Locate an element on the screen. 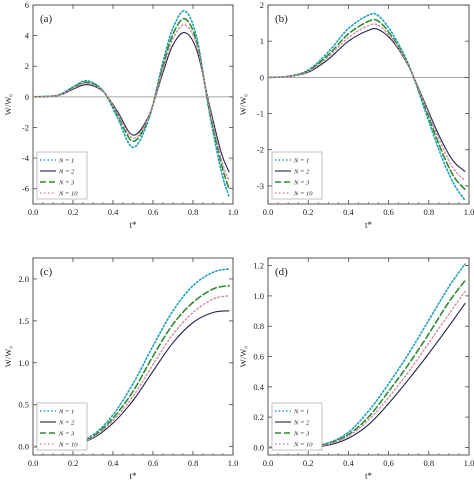 The width and height of the screenshot is (474, 484). y-tick-label: 1 is located at coordinates (262, 41).